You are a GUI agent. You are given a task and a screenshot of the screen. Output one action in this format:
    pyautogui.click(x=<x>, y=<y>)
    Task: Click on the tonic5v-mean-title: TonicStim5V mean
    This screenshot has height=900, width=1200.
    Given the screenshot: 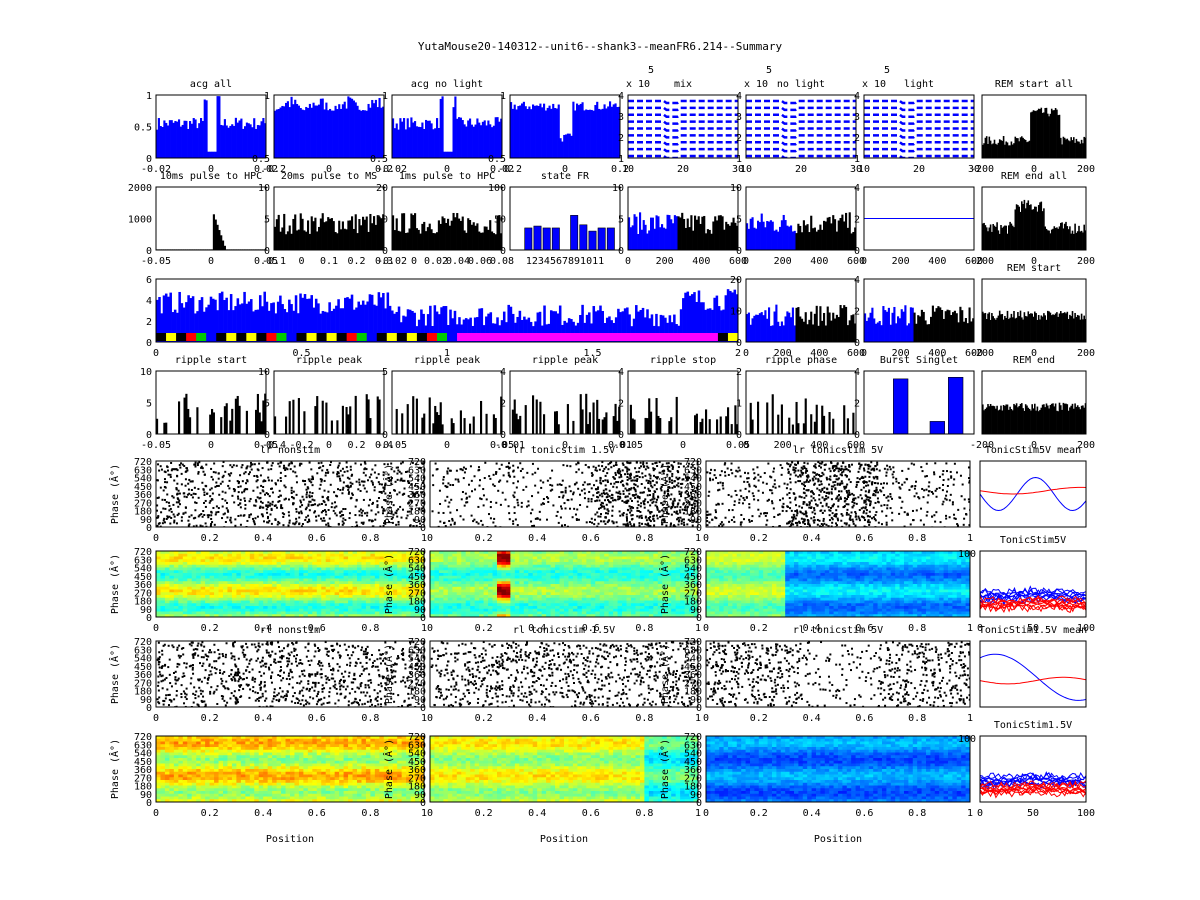 What is the action you would take?
    pyautogui.click(x=1033, y=450)
    